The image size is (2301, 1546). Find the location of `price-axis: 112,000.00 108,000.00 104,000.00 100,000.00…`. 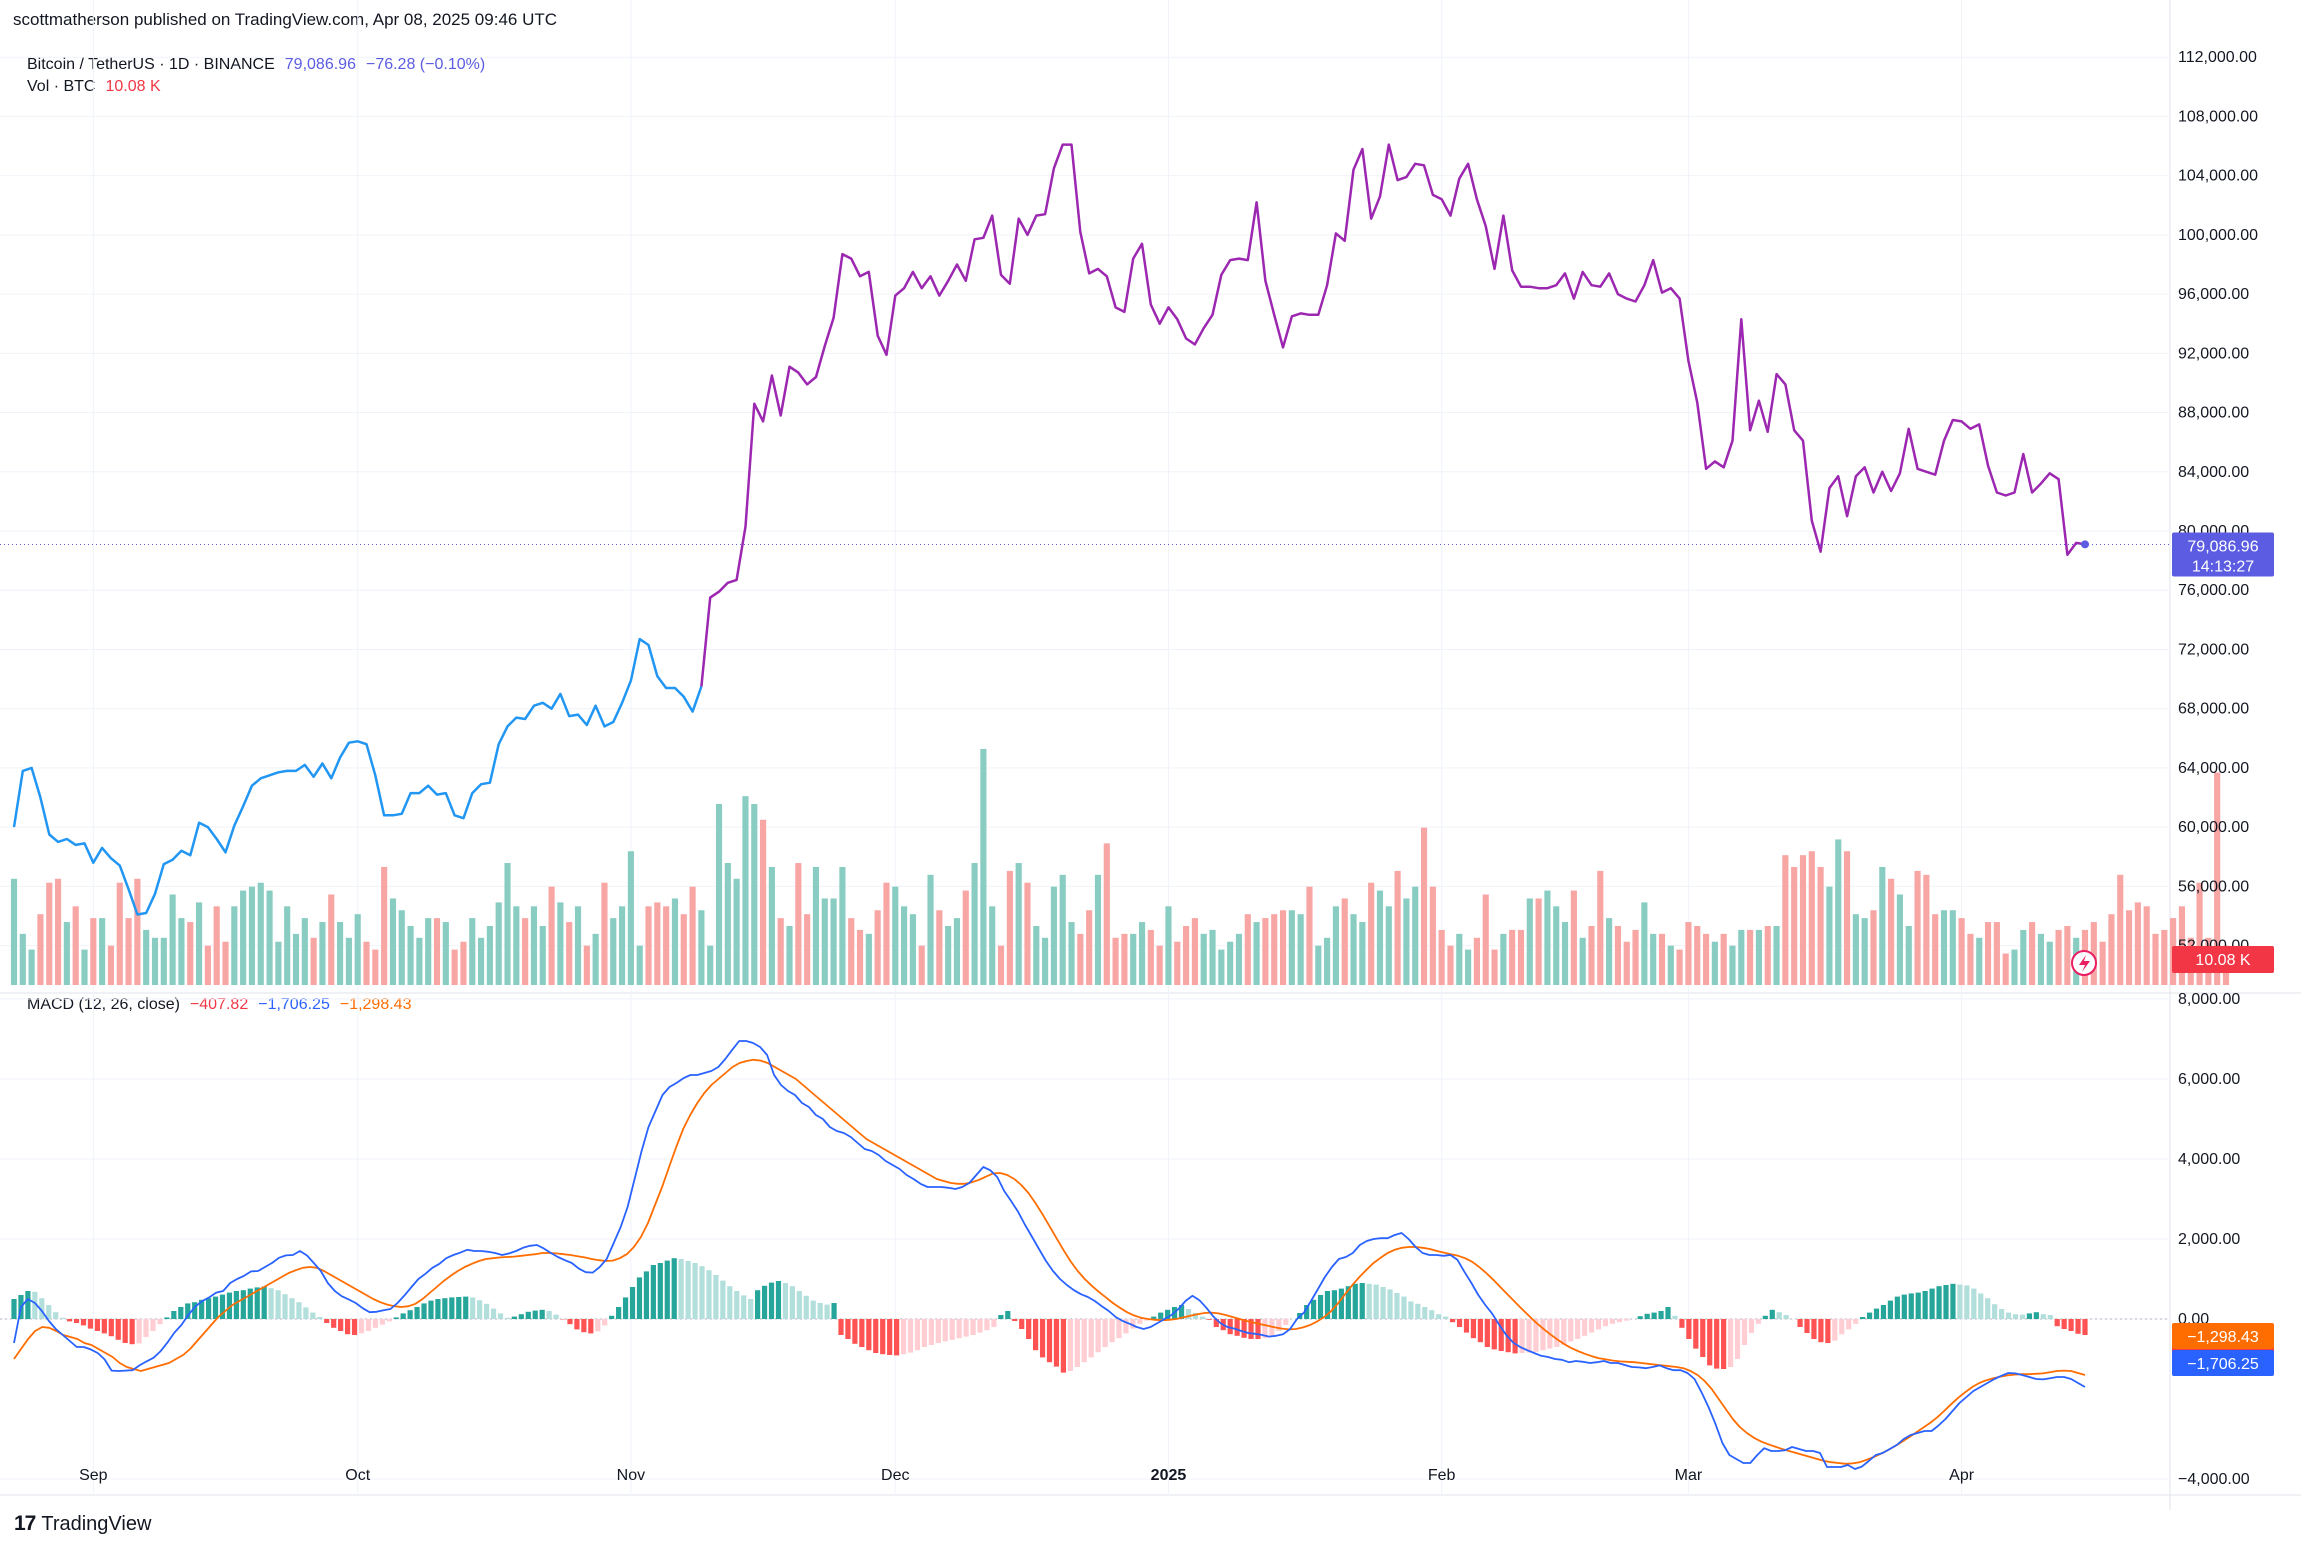

price-axis: 112,000.00 108,000.00 104,000.00 100,000.00… is located at coordinates (2218, 768).